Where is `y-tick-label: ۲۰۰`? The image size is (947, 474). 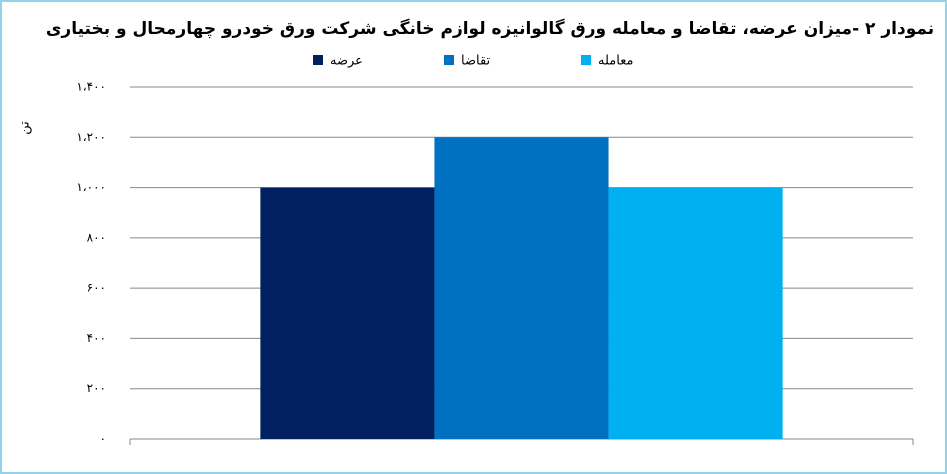
y-tick-label: ۲۰۰ is located at coordinates (96, 388).